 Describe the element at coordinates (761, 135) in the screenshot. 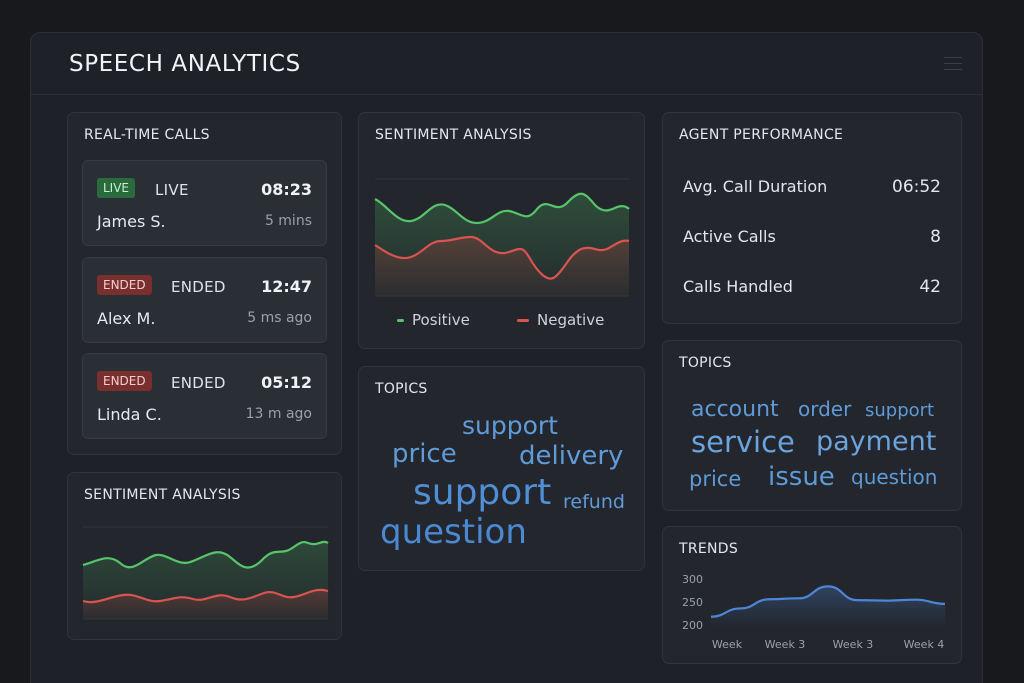

I see `panel-title: AGENT PERFORMANCE` at that location.